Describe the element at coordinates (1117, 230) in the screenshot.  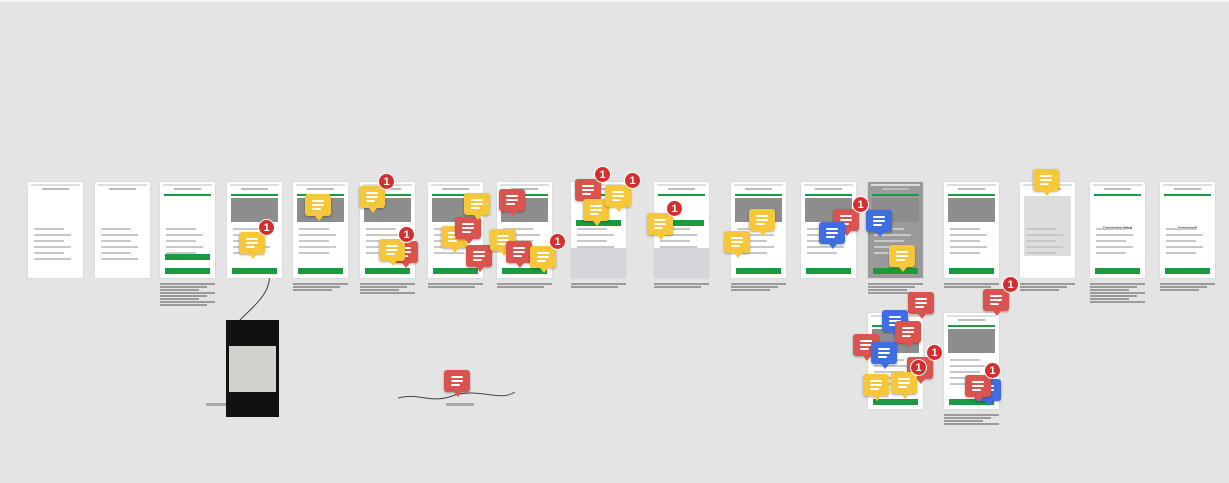
I see `screen-frame: Connecting failed` at that location.